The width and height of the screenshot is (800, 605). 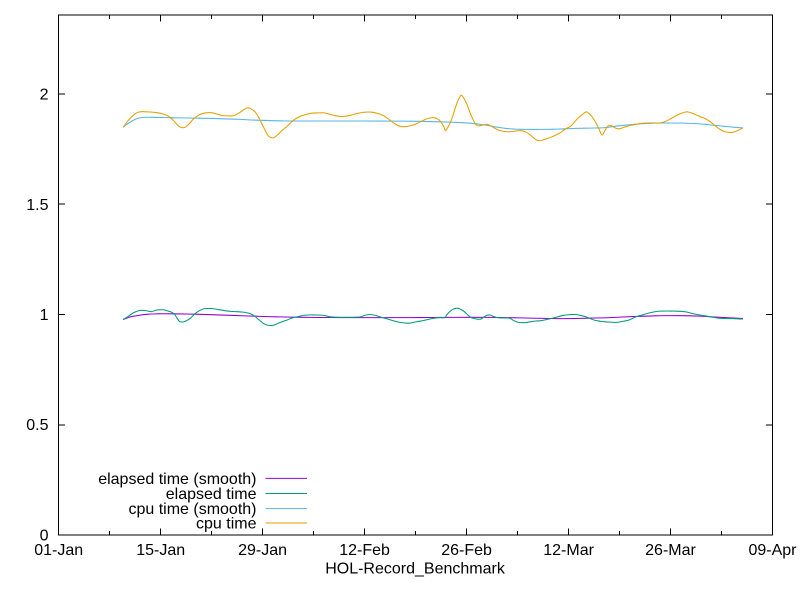 What do you see at coordinates (262, 550) in the screenshot?
I see `svg-text: 29-Jan` at bounding box center [262, 550].